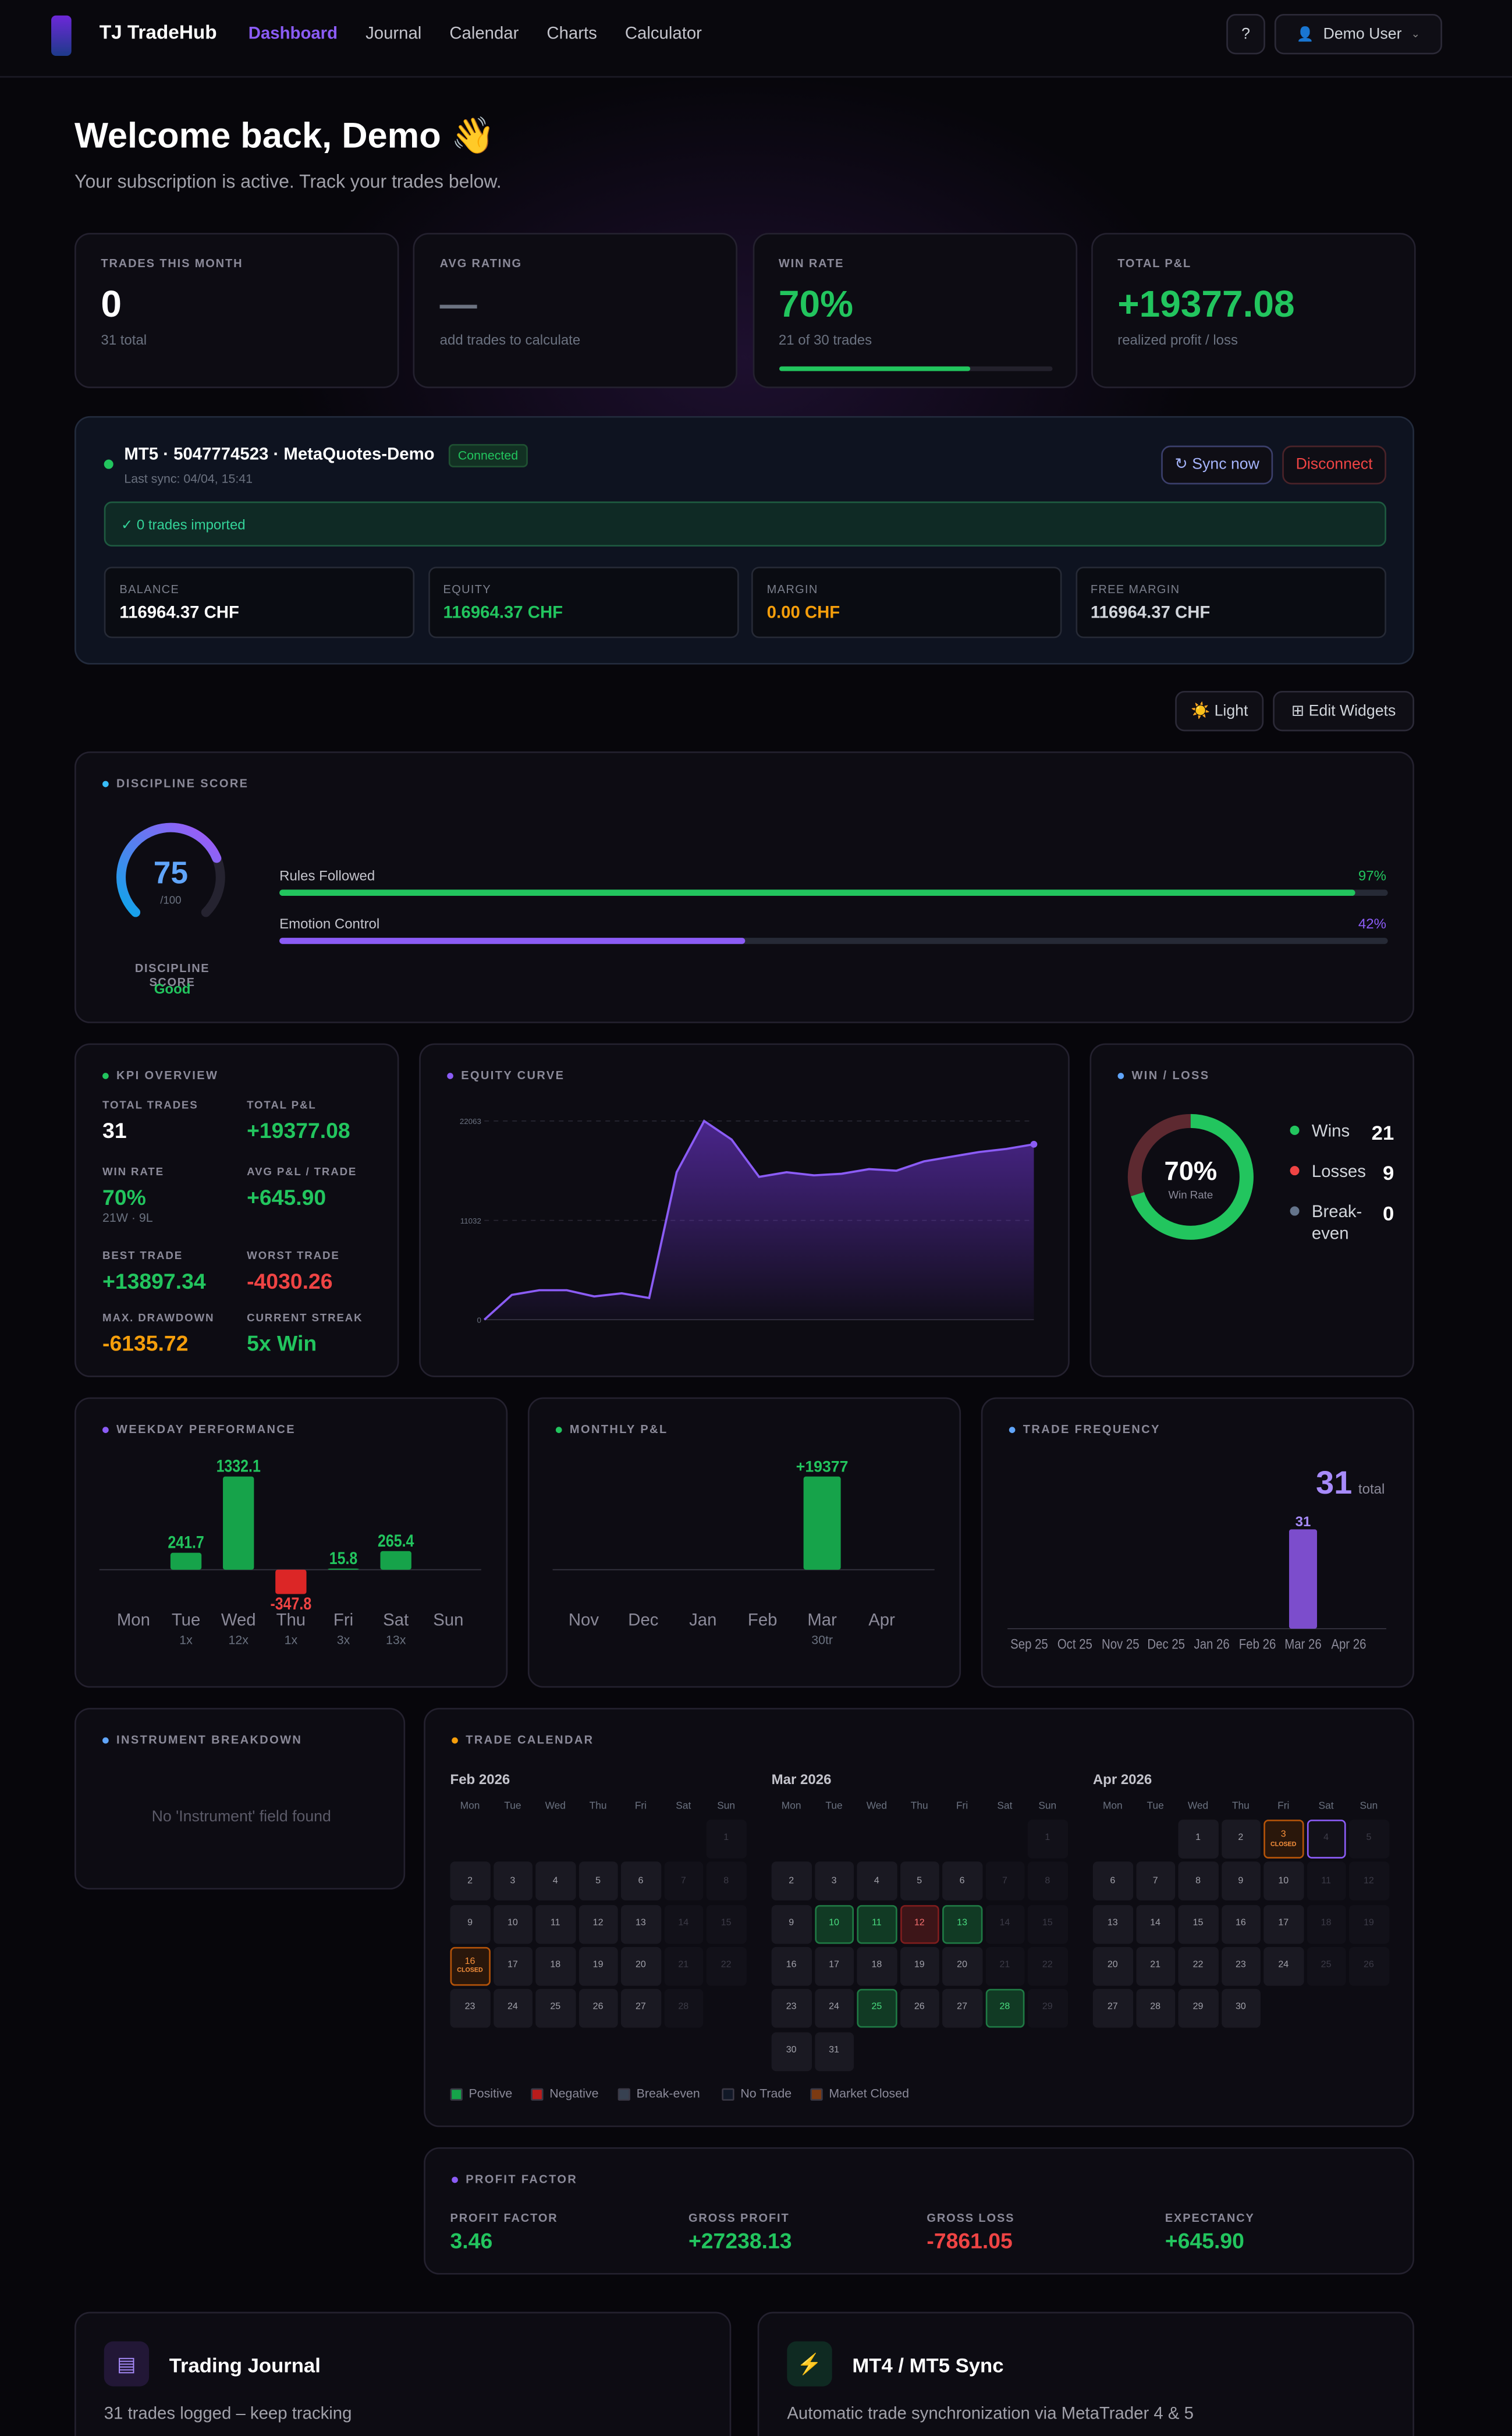 The image size is (1512, 2436). I want to click on nav-link: Journal, so click(393, 34).